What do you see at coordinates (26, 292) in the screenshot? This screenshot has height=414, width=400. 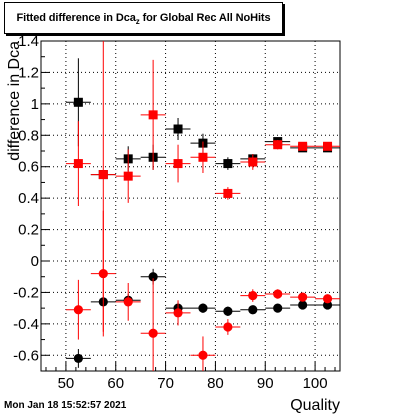 I see `y-tick-label: -0.2` at bounding box center [26, 292].